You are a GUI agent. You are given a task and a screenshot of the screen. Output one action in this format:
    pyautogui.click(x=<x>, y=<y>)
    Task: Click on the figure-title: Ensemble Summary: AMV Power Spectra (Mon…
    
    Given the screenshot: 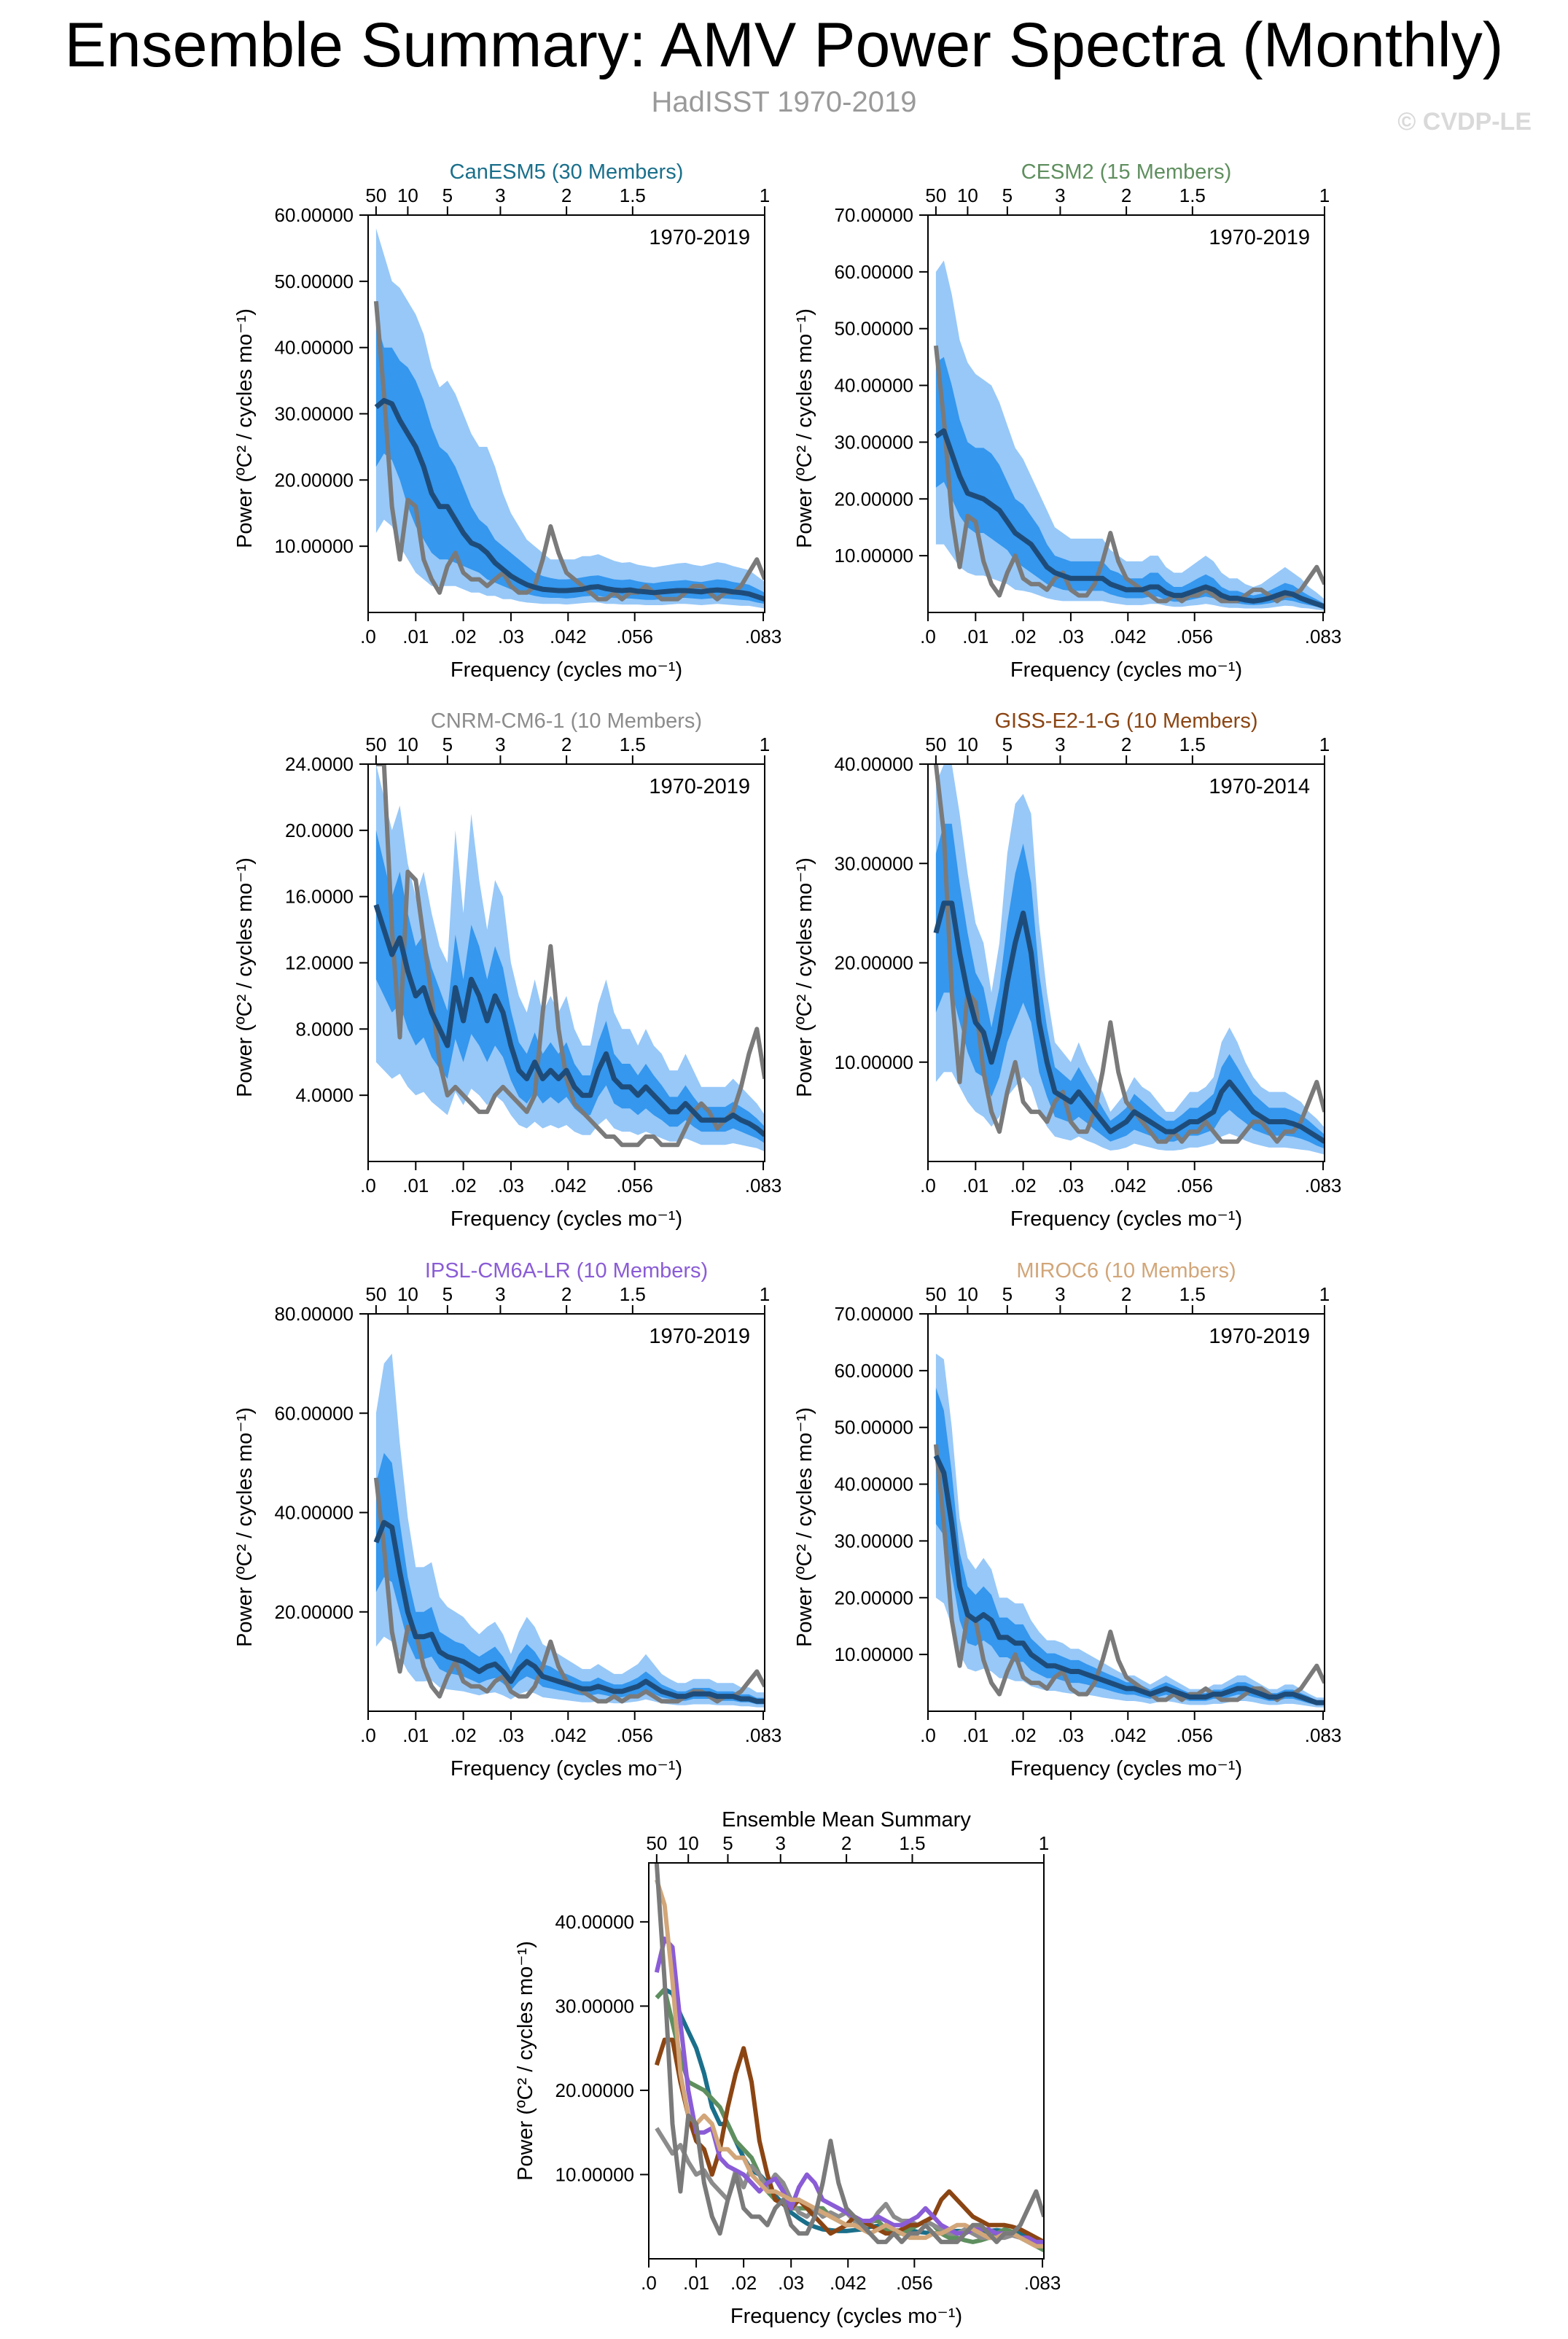 What is the action you would take?
    pyautogui.click(x=784, y=45)
    